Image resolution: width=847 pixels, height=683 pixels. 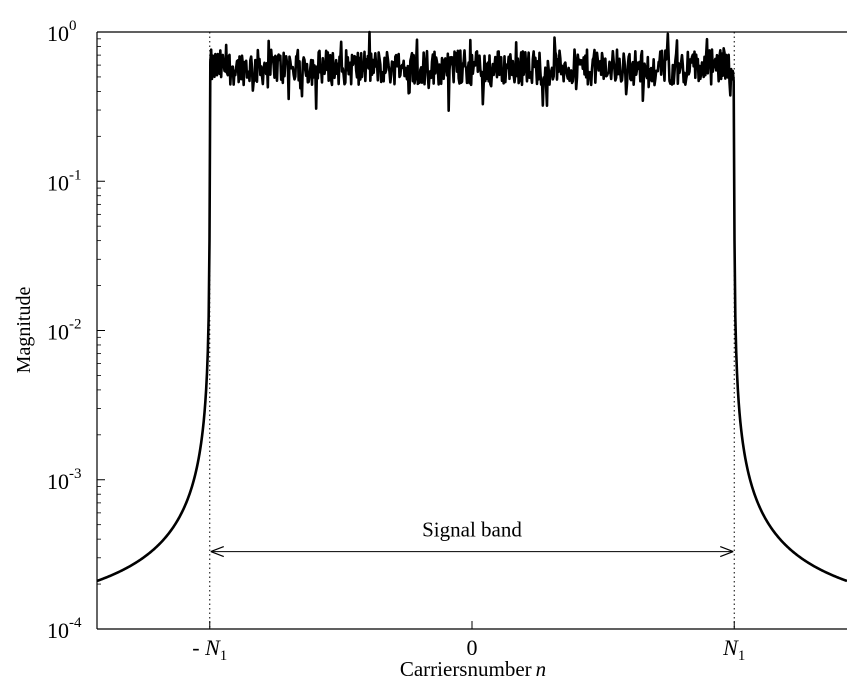 I want to click on y-tick-label: 10⁻⁴, so click(x=64, y=629).